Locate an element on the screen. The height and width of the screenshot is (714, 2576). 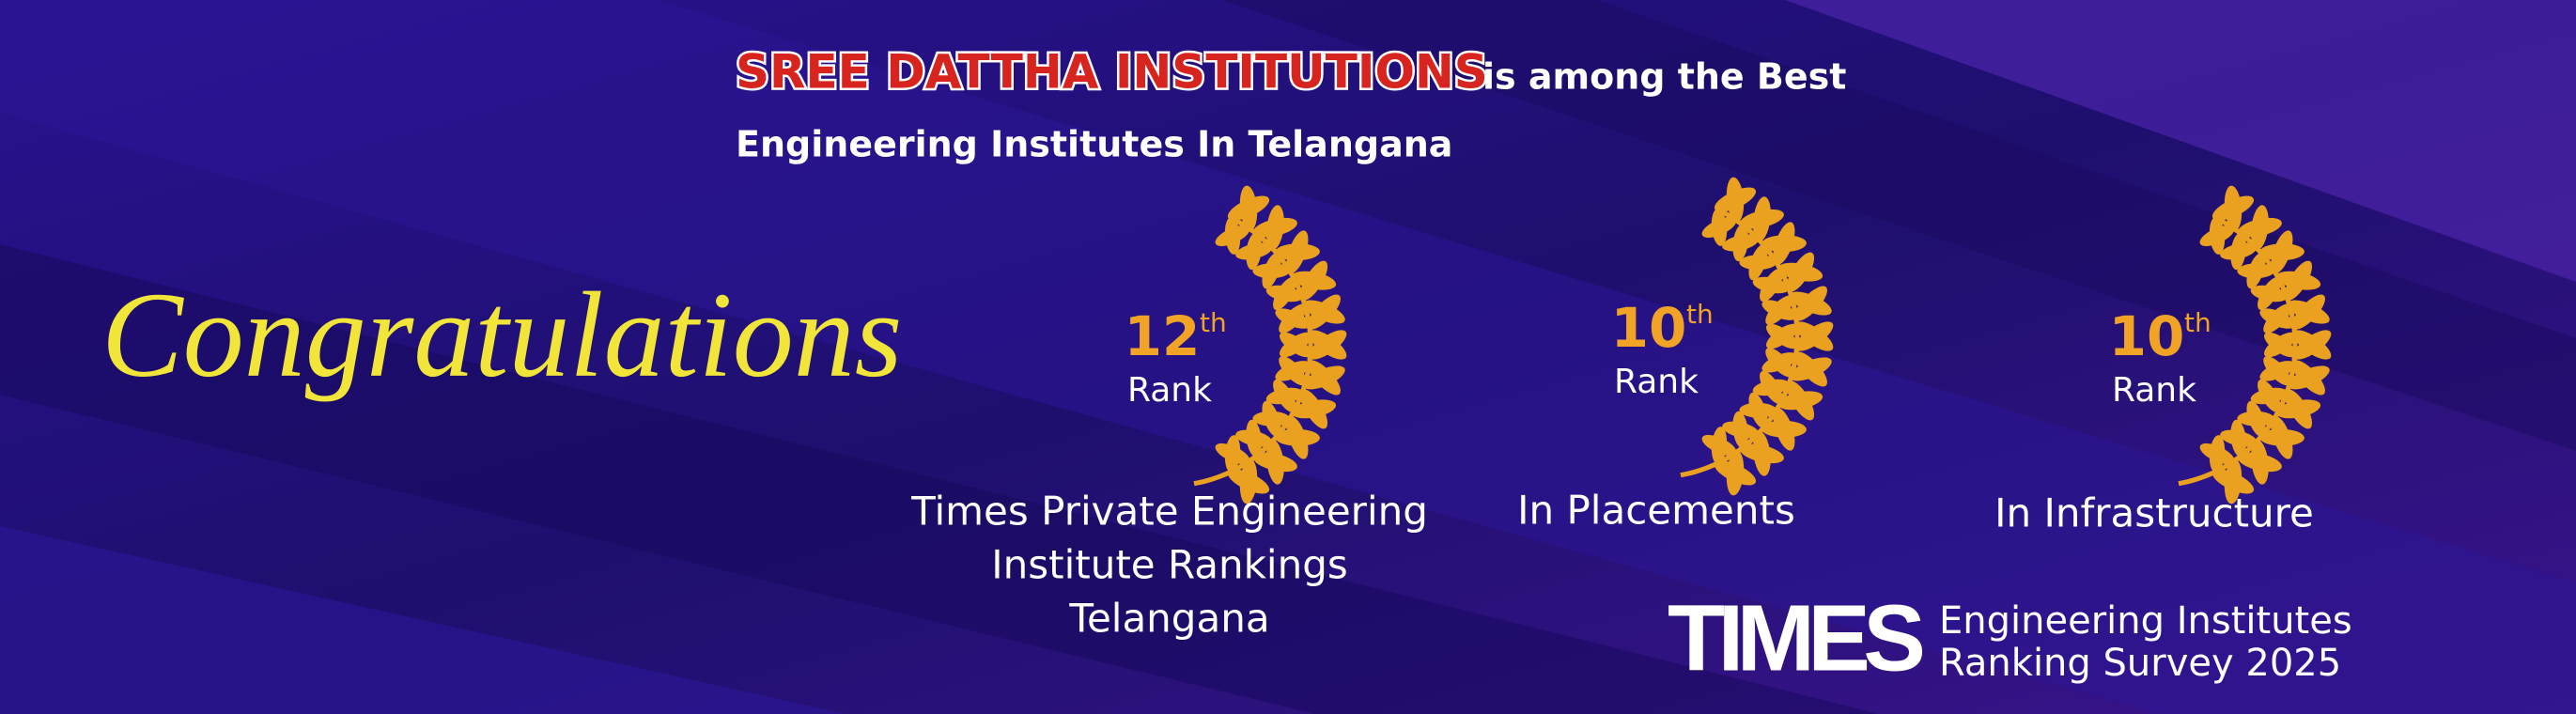
award-caption: In Placements is located at coordinates (1656, 511).